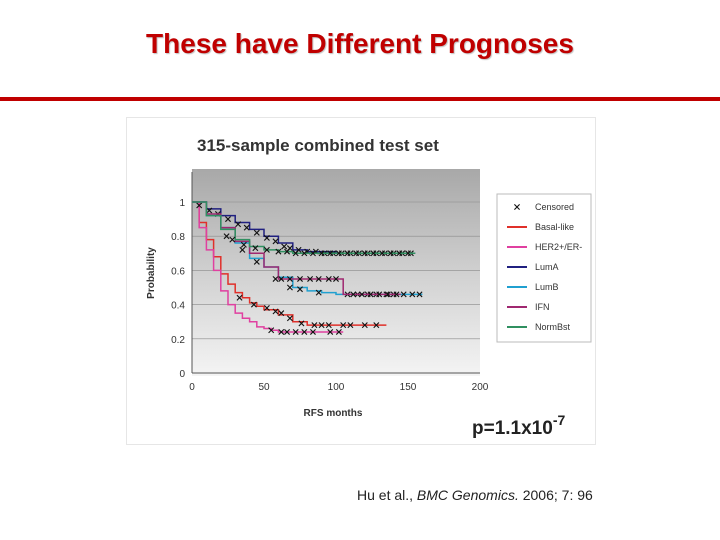 The image size is (720, 540). What do you see at coordinates (517, 207) in the screenshot?
I see `legend-censored-marker` at bounding box center [517, 207].